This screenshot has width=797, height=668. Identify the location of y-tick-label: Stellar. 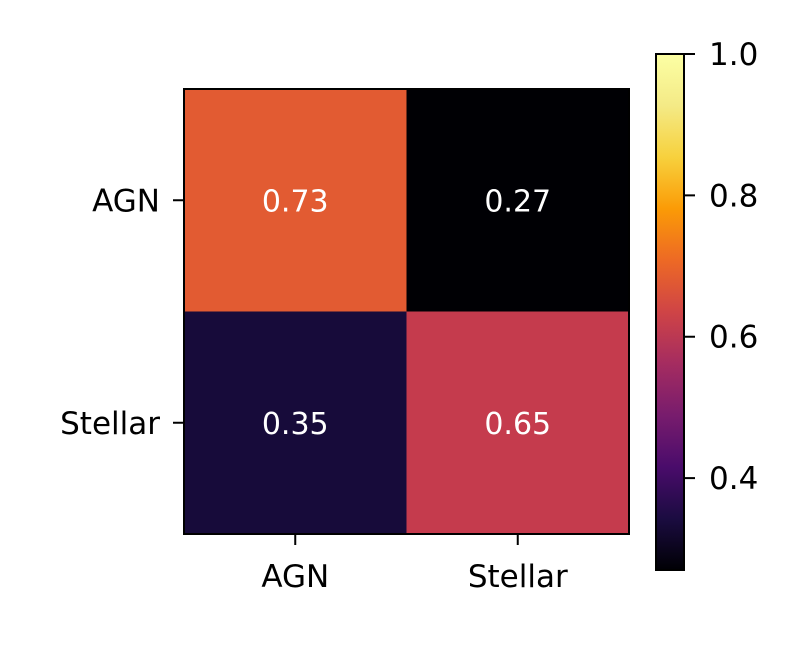
(110, 424).